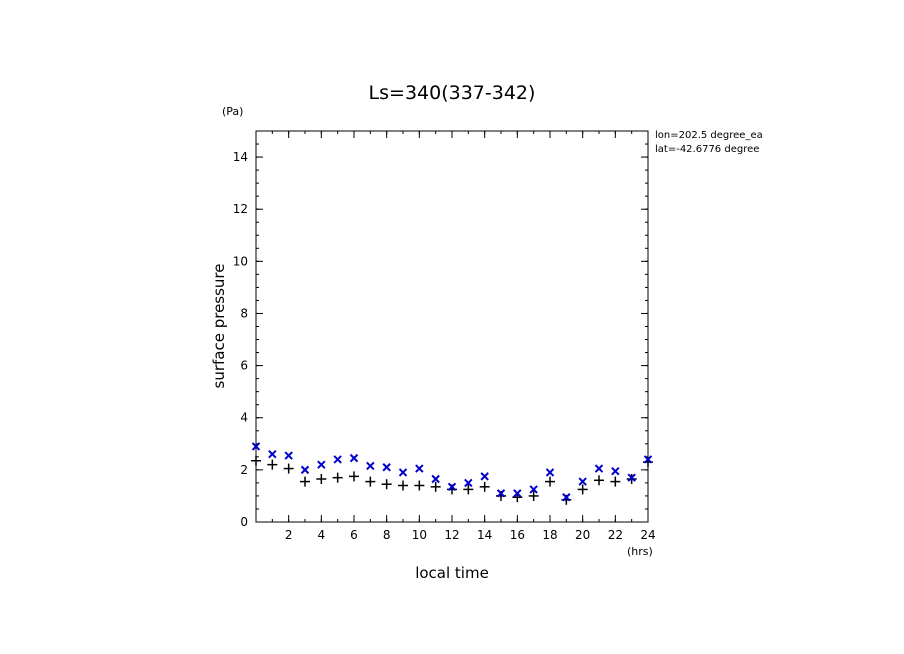 The image size is (904, 654). I want to click on x-tick-label: 22, so click(615, 535).